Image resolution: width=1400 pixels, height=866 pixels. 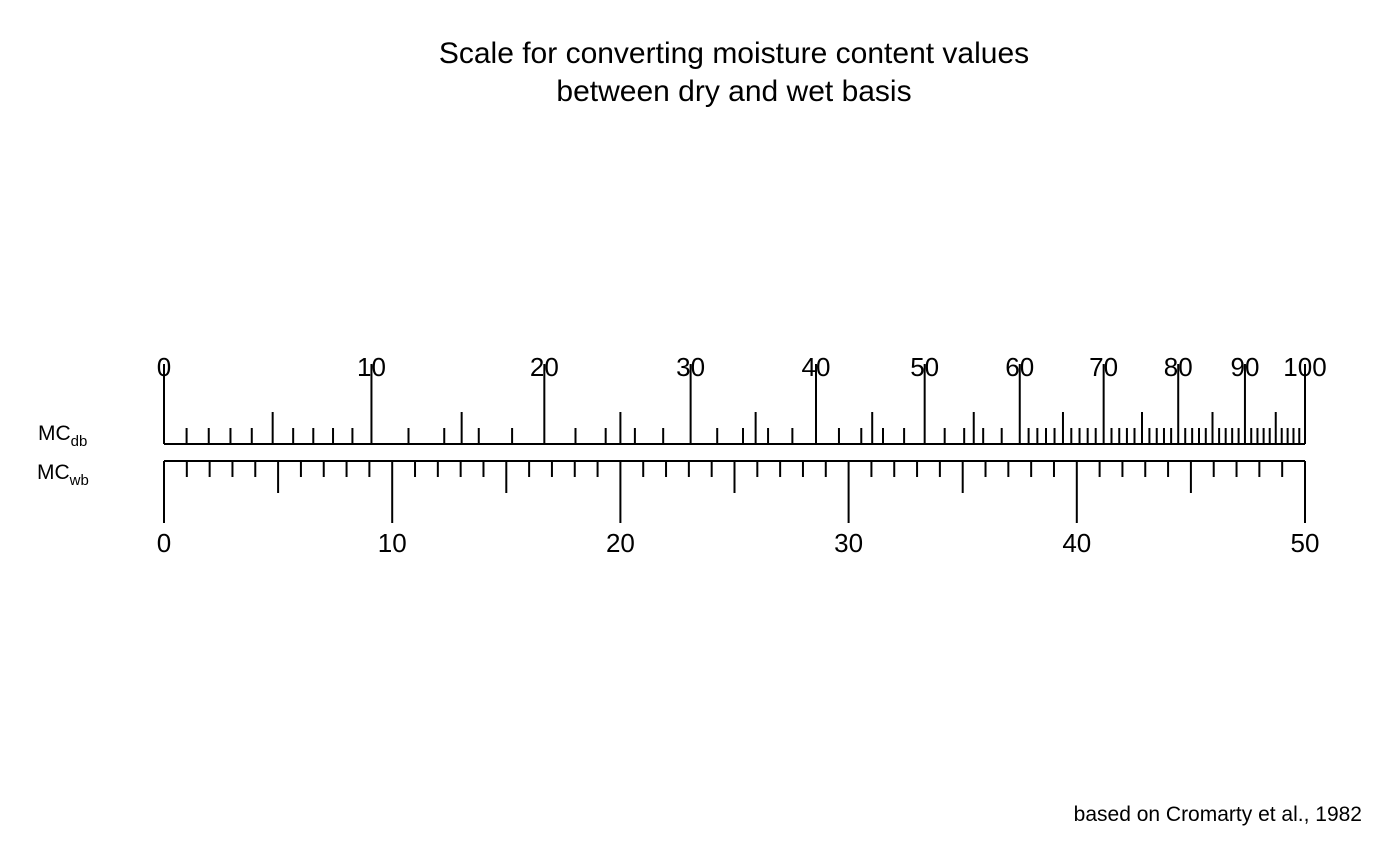 What do you see at coordinates (1305, 543) in the screenshot?
I see `wb-tick-label: 50` at bounding box center [1305, 543].